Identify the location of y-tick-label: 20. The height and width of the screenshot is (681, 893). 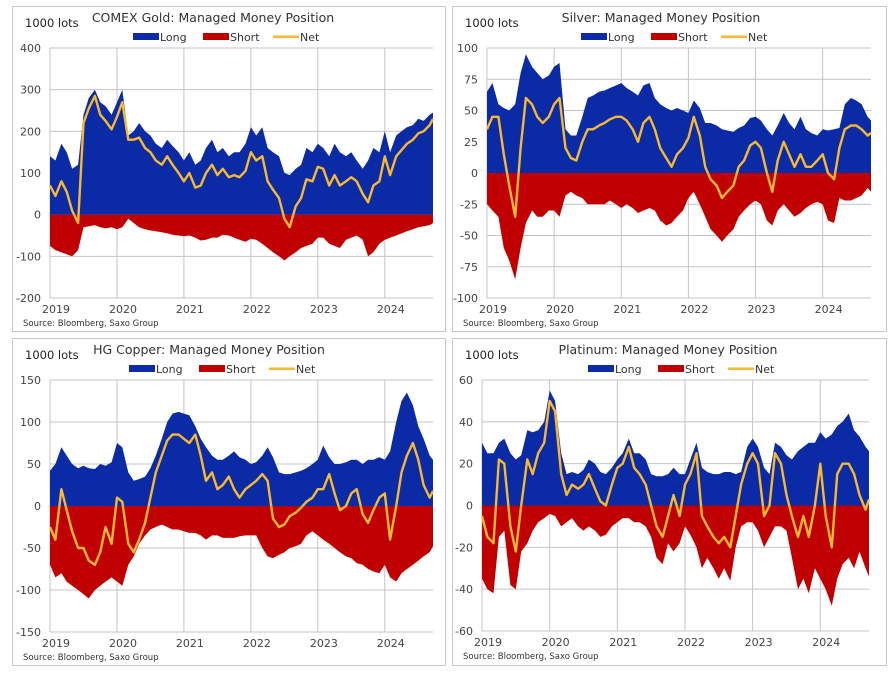
(466, 464).